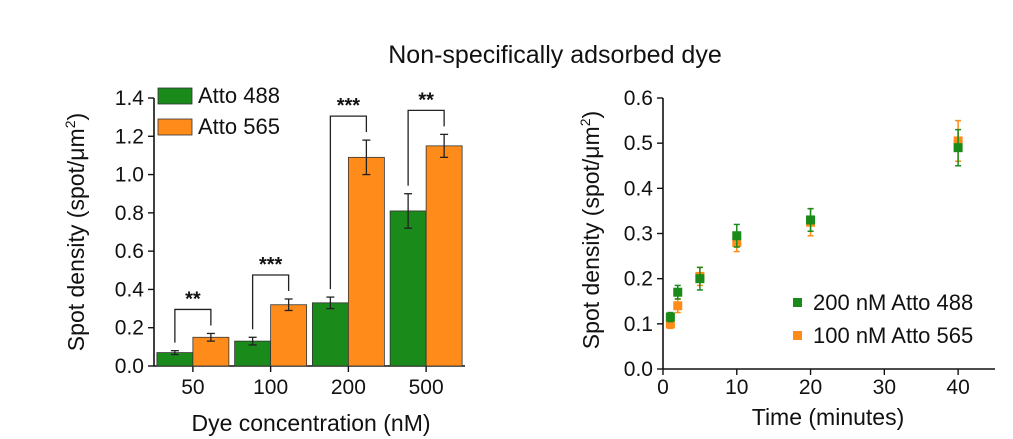 This screenshot has width=1013, height=439. I want to click on scatter-y-tick-label: 0.3, so click(638, 234).